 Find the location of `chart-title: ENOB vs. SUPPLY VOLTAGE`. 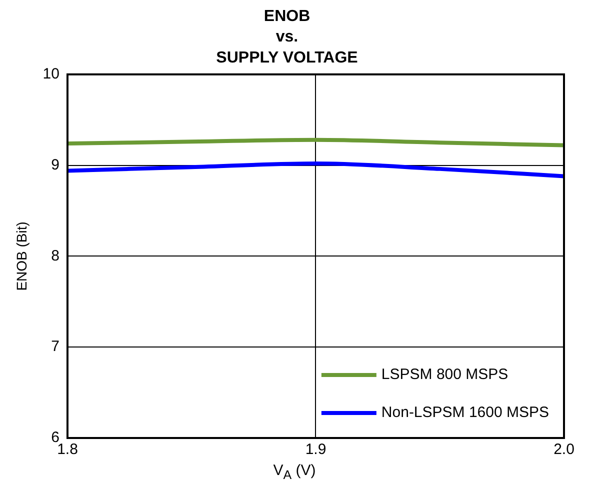

chart-title: ENOB vs. SUPPLY VOLTAGE is located at coordinates (287, 37).